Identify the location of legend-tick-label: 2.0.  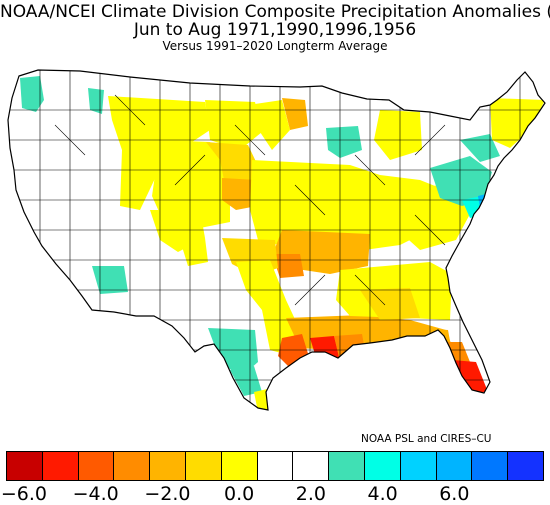
(310, 494).